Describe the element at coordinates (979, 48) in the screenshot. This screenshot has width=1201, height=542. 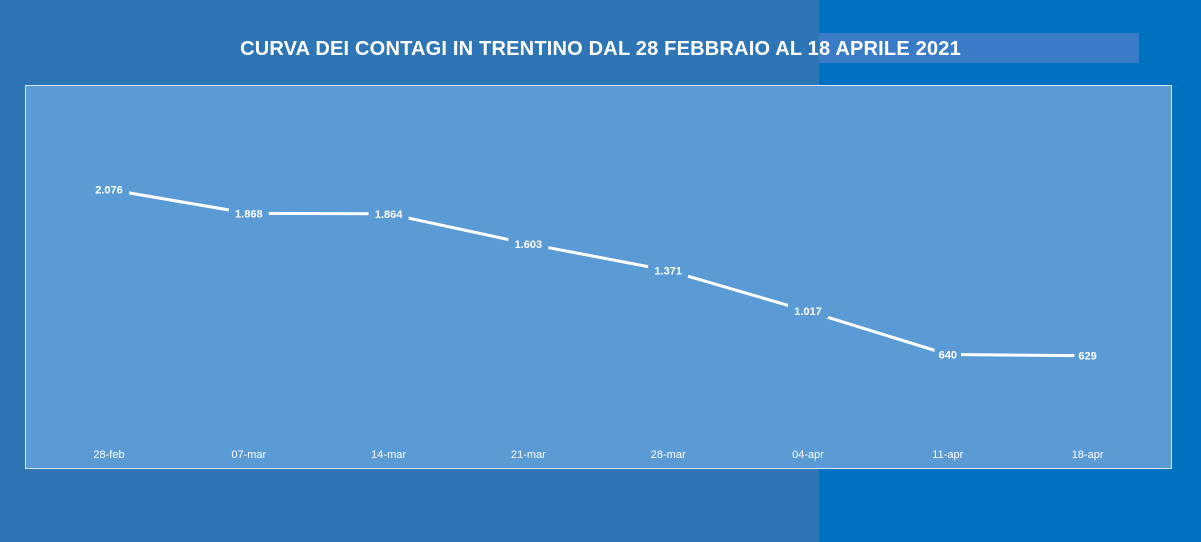
I see `title-band` at that location.